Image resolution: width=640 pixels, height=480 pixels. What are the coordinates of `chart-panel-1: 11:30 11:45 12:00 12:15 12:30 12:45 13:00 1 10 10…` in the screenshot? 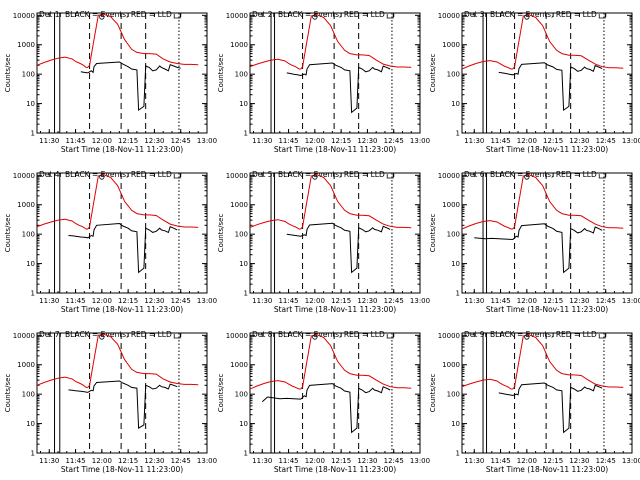 It's located at (110, 82).